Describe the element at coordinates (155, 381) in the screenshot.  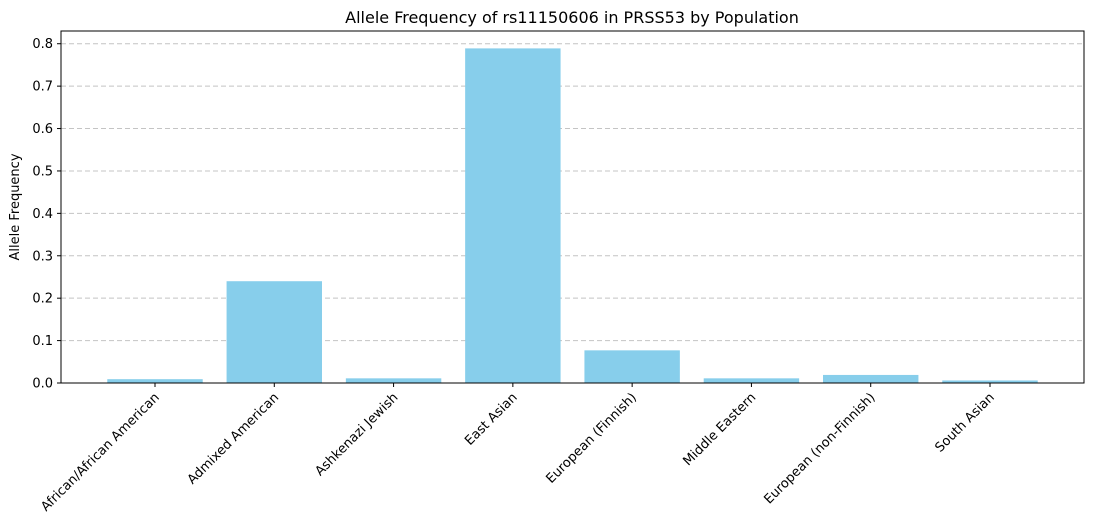
I see `bar-african-african-american` at that location.